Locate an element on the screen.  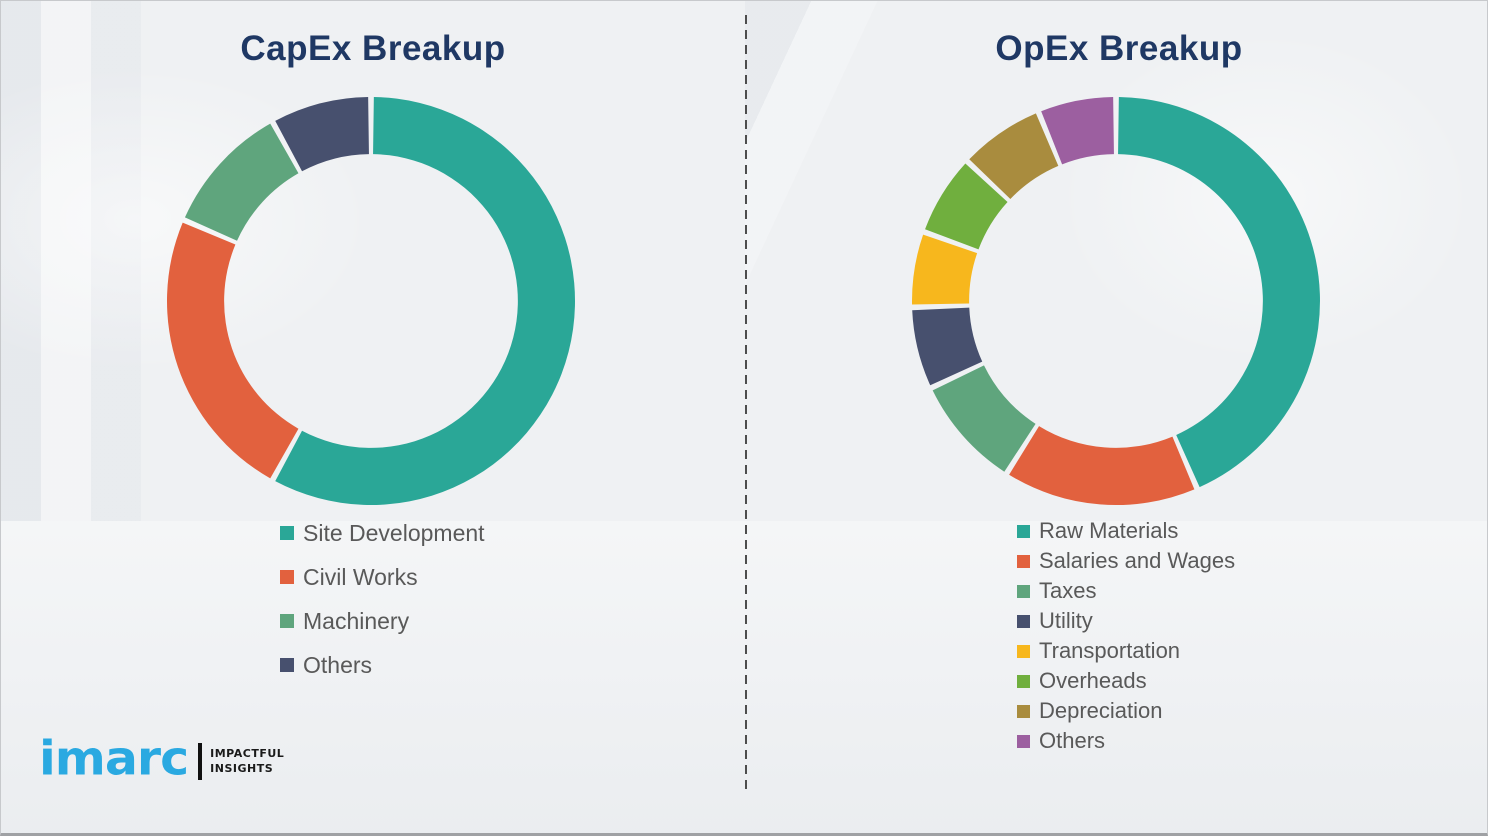
opex-legend-item-raw-materials: Raw Materials is located at coordinates (1126, 531).